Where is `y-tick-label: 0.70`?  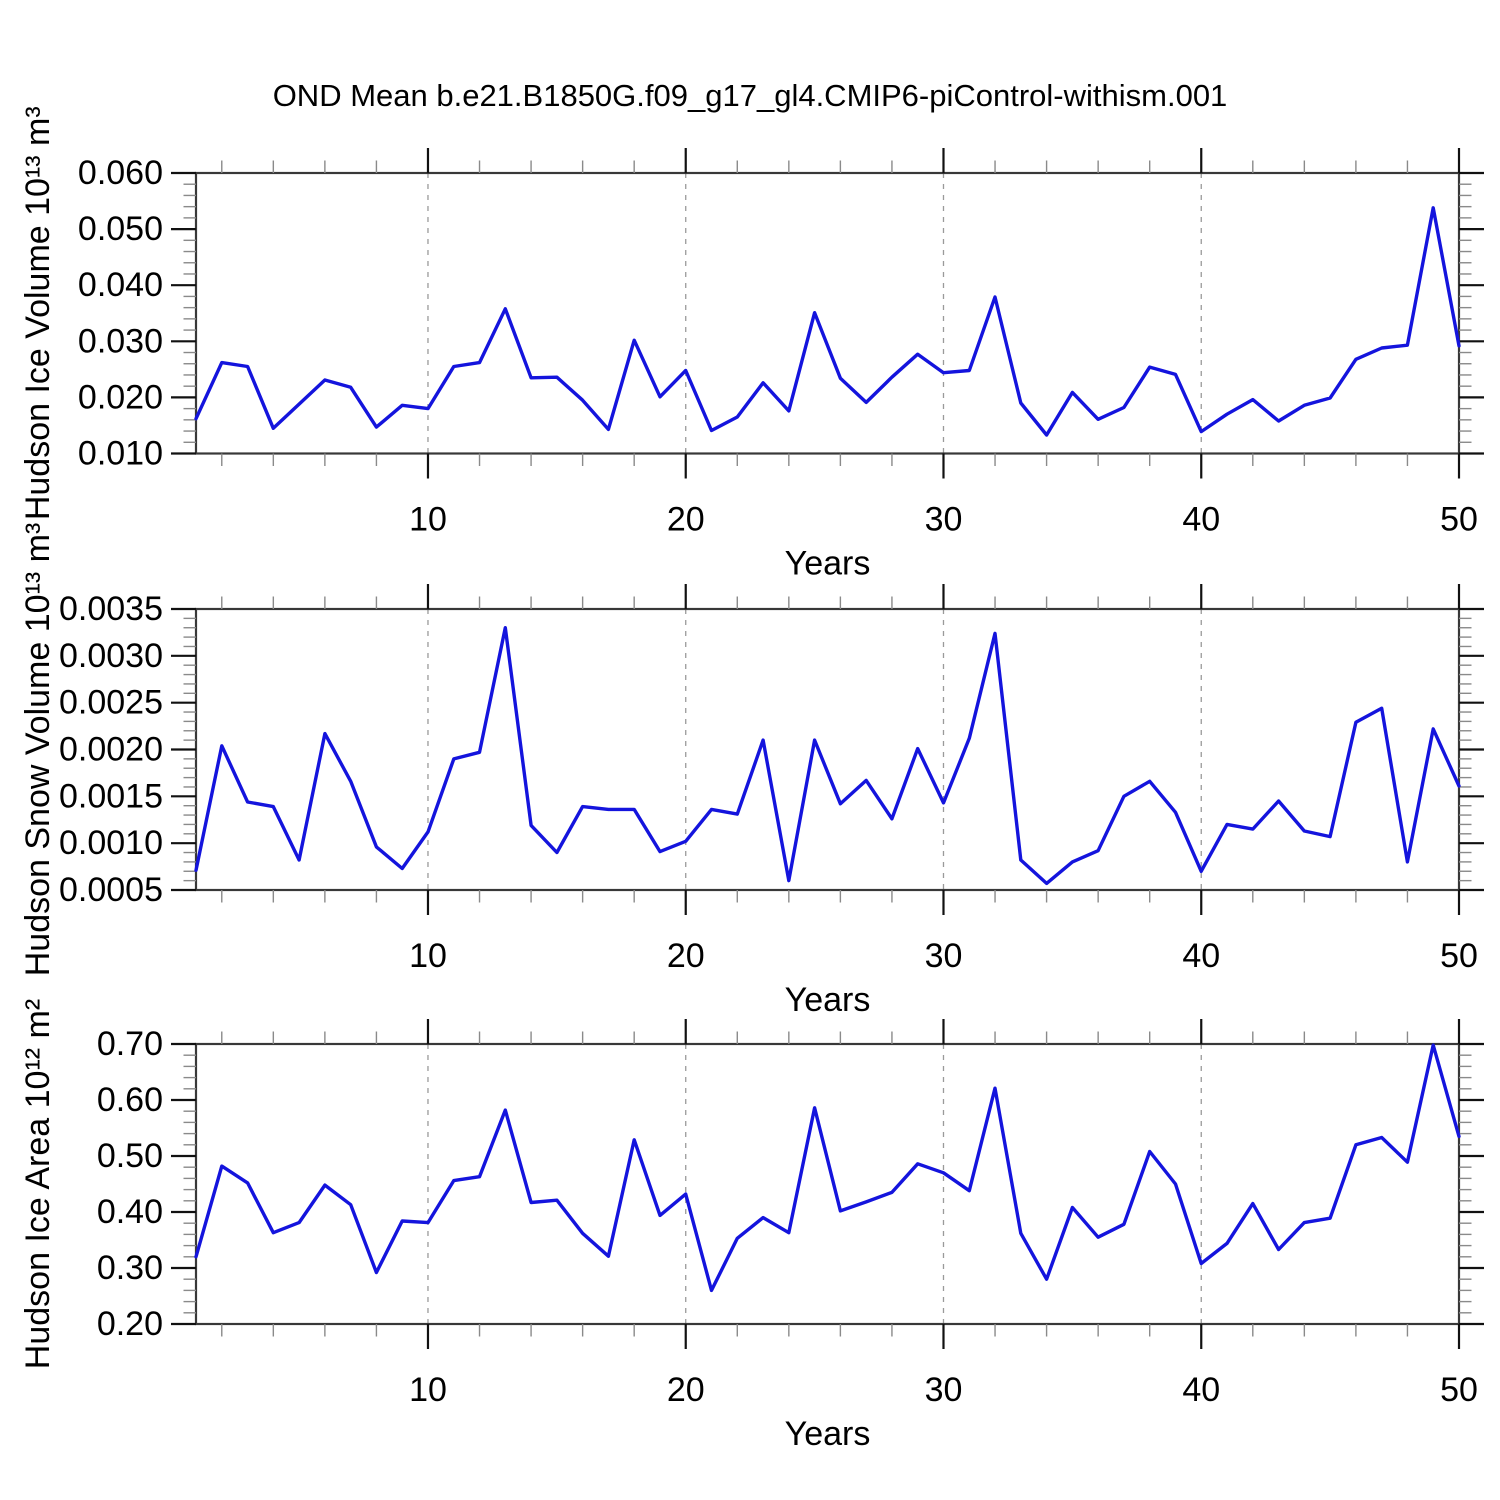 y-tick-label: 0.70 is located at coordinates (130, 1044).